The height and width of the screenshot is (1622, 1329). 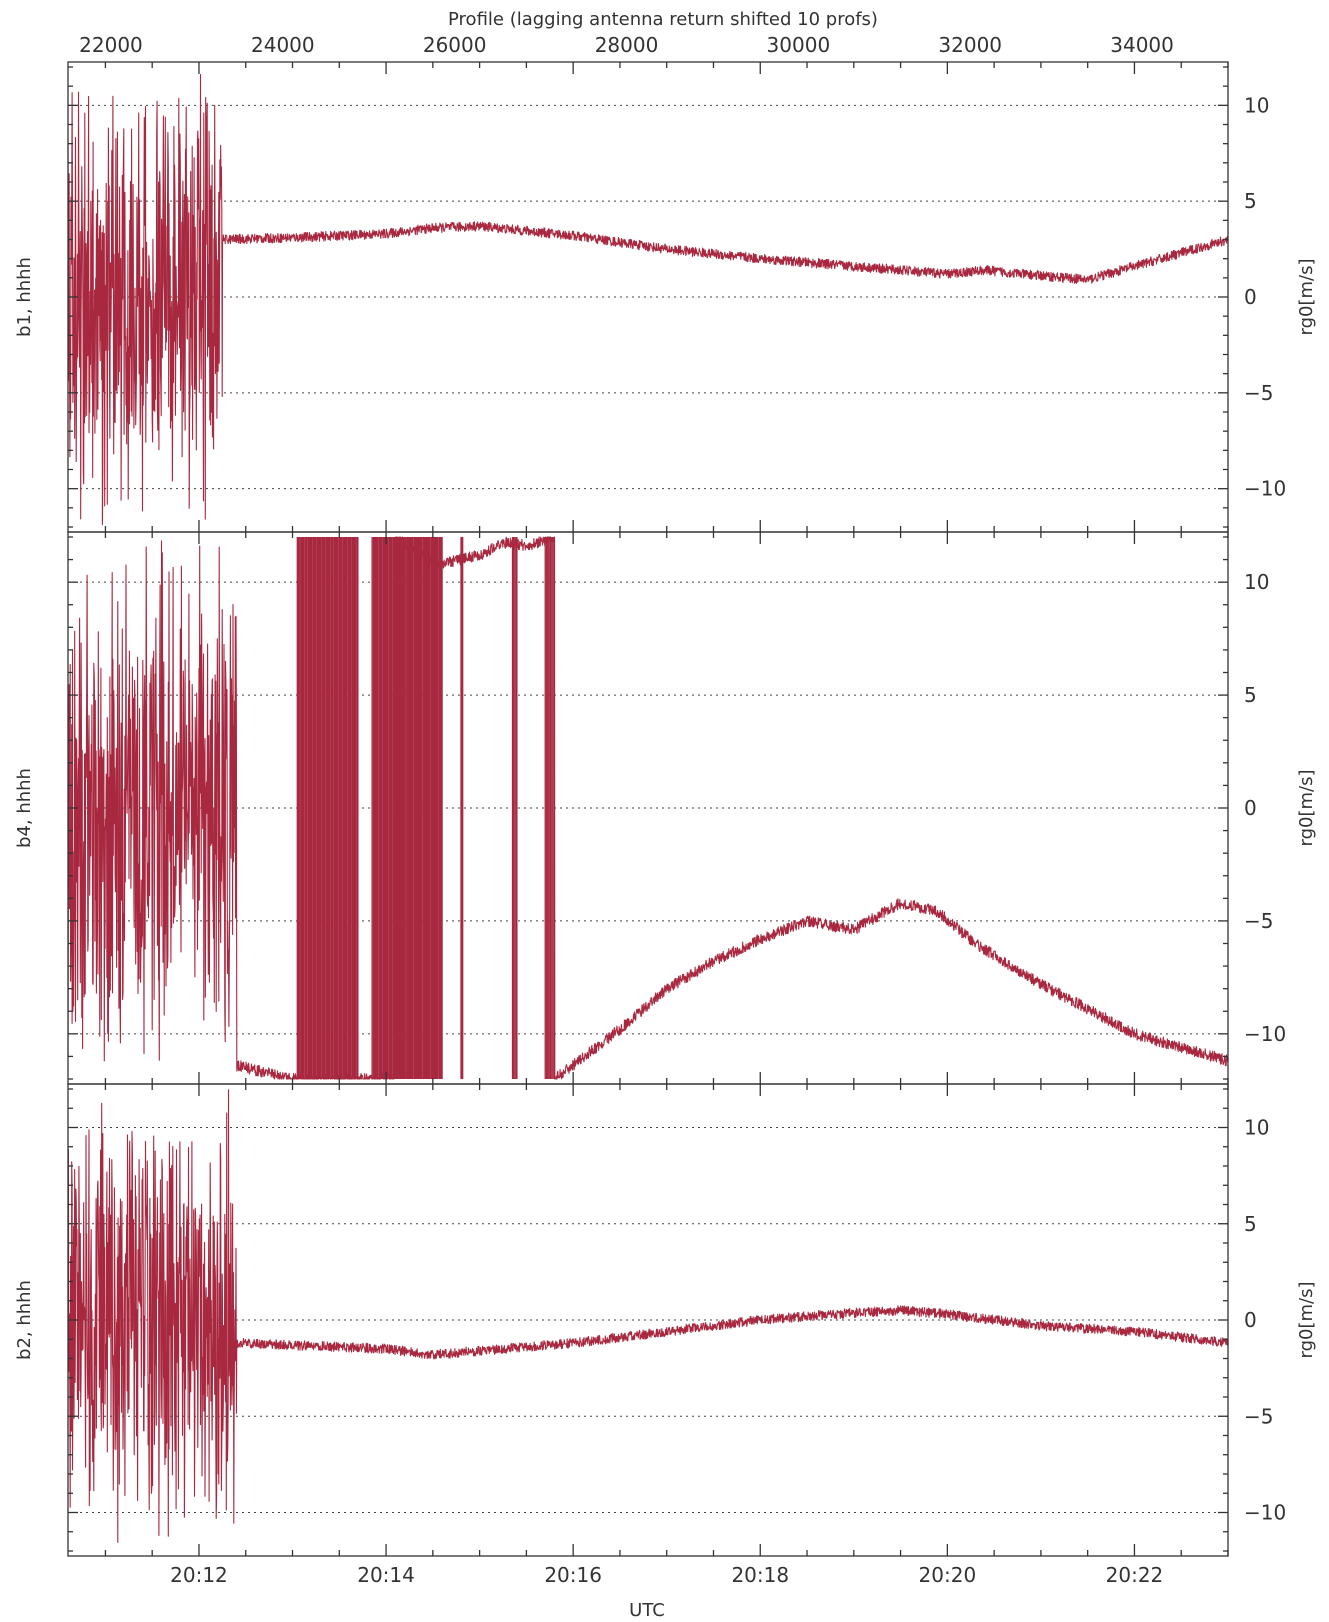 What do you see at coordinates (948, 1575) in the screenshot?
I see `bottom-tick-label: 20:20` at bounding box center [948, 1575].